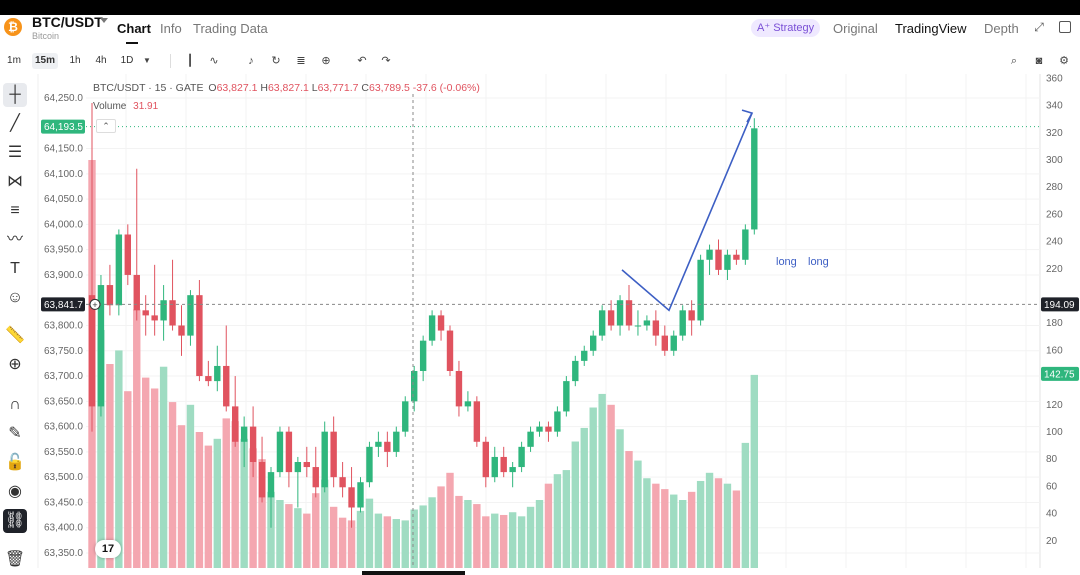  I want to click on timeframe-4h: 4h, so click(101, 60).